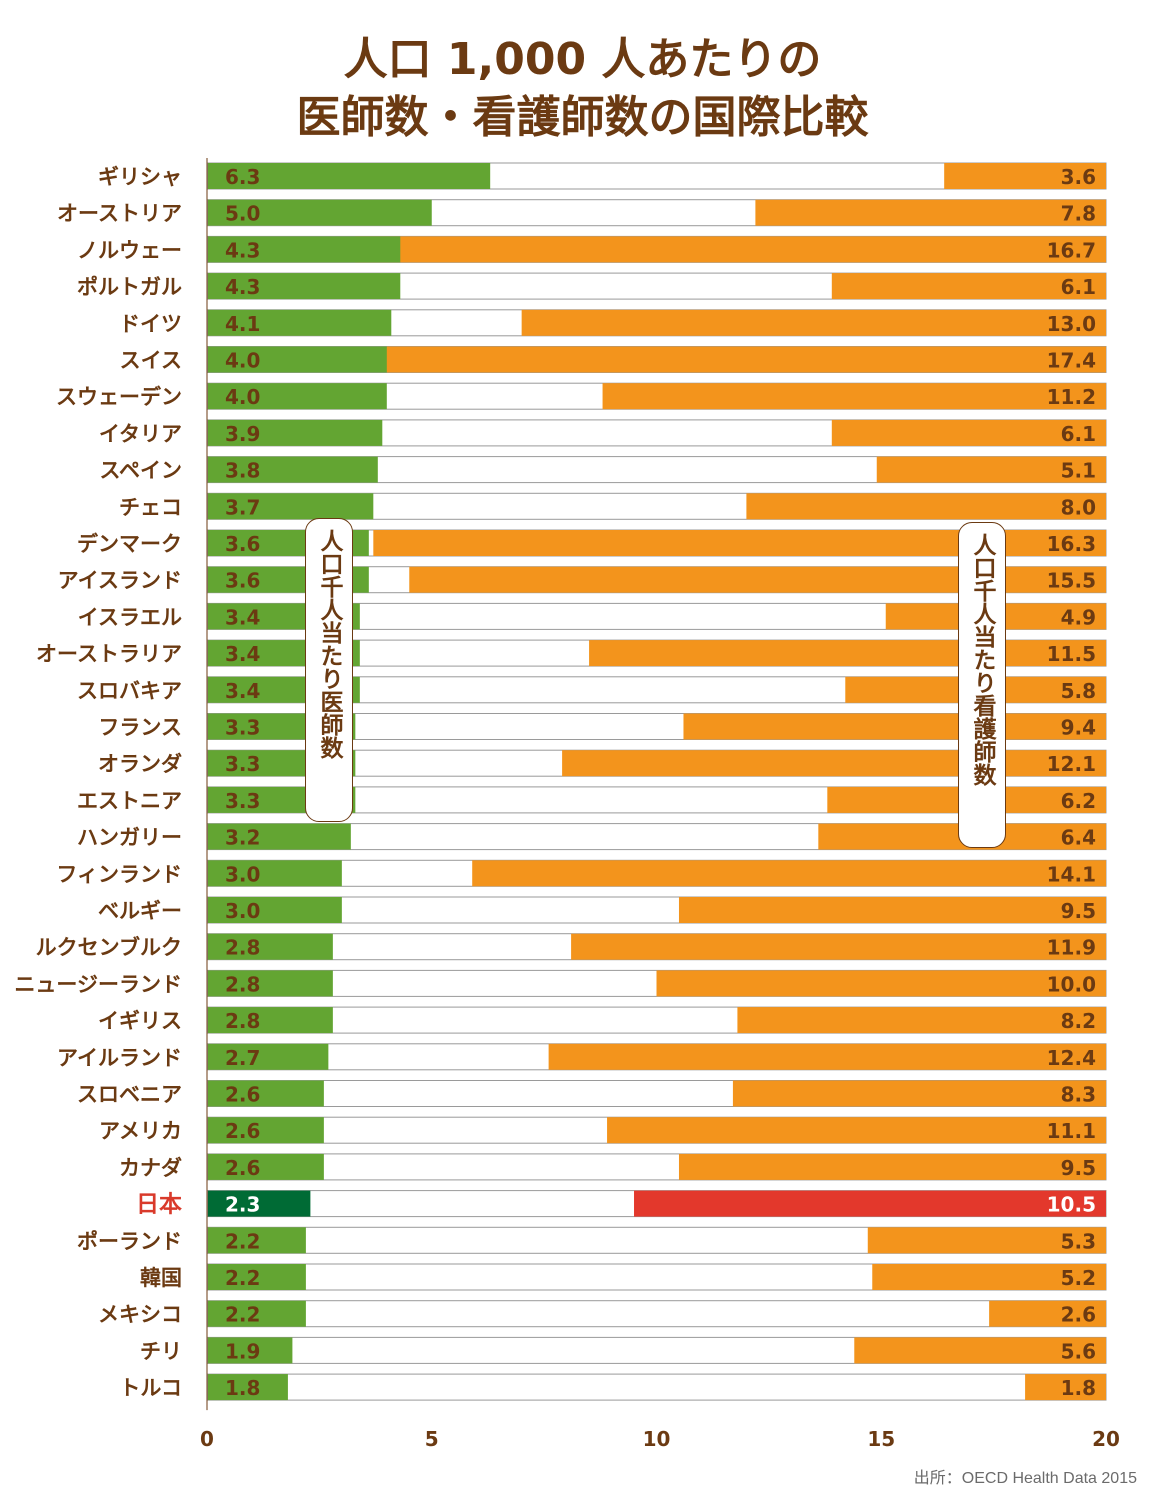  What do you see at coordinates (1071, 1058) in the screenshot?
I see `nurse-value-label: 12.4` at bounding box center [1071, 1058].